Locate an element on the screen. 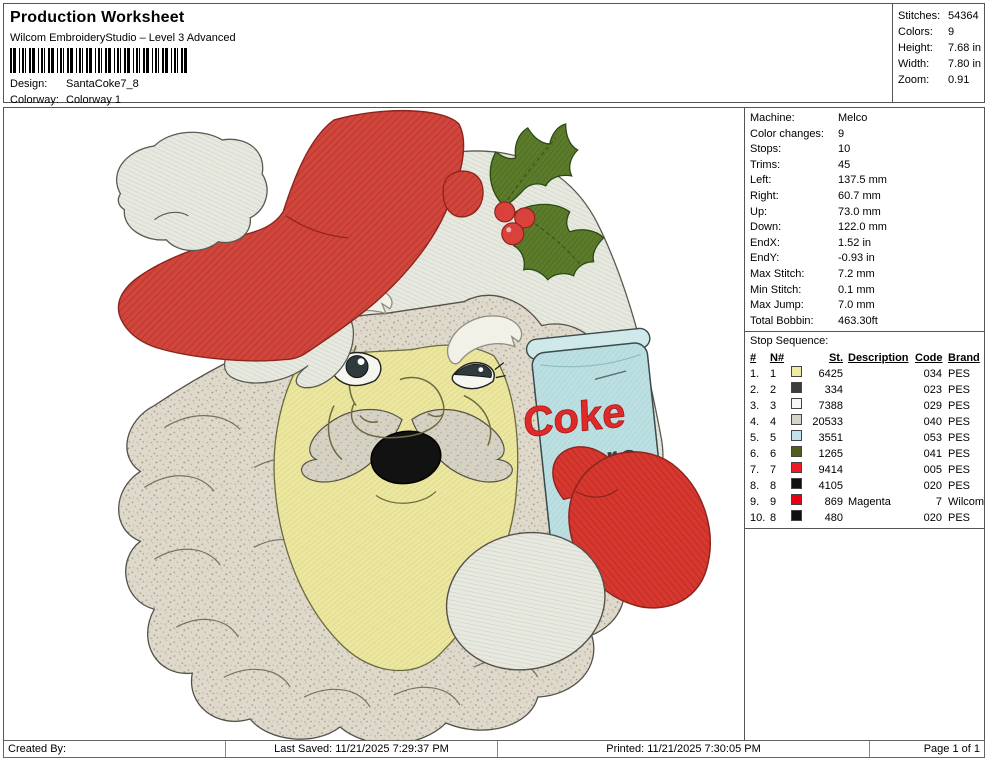 Image resolution: width=990 pixels, height=762 pixels. thread-code: 041 is located at coordinates (932, 454).